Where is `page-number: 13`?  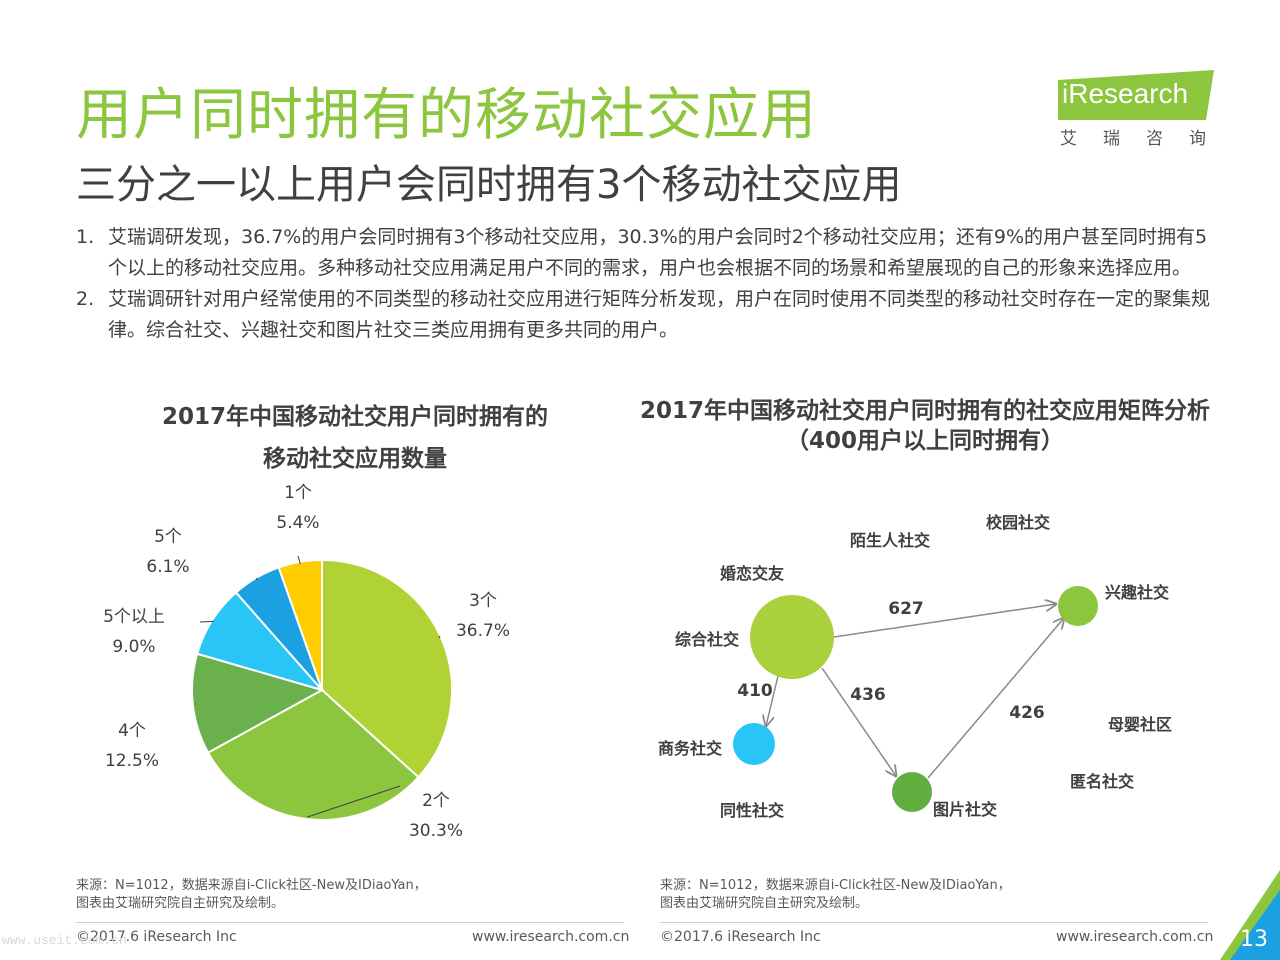
page-number: 13 is located at coordinates (1254, 939).